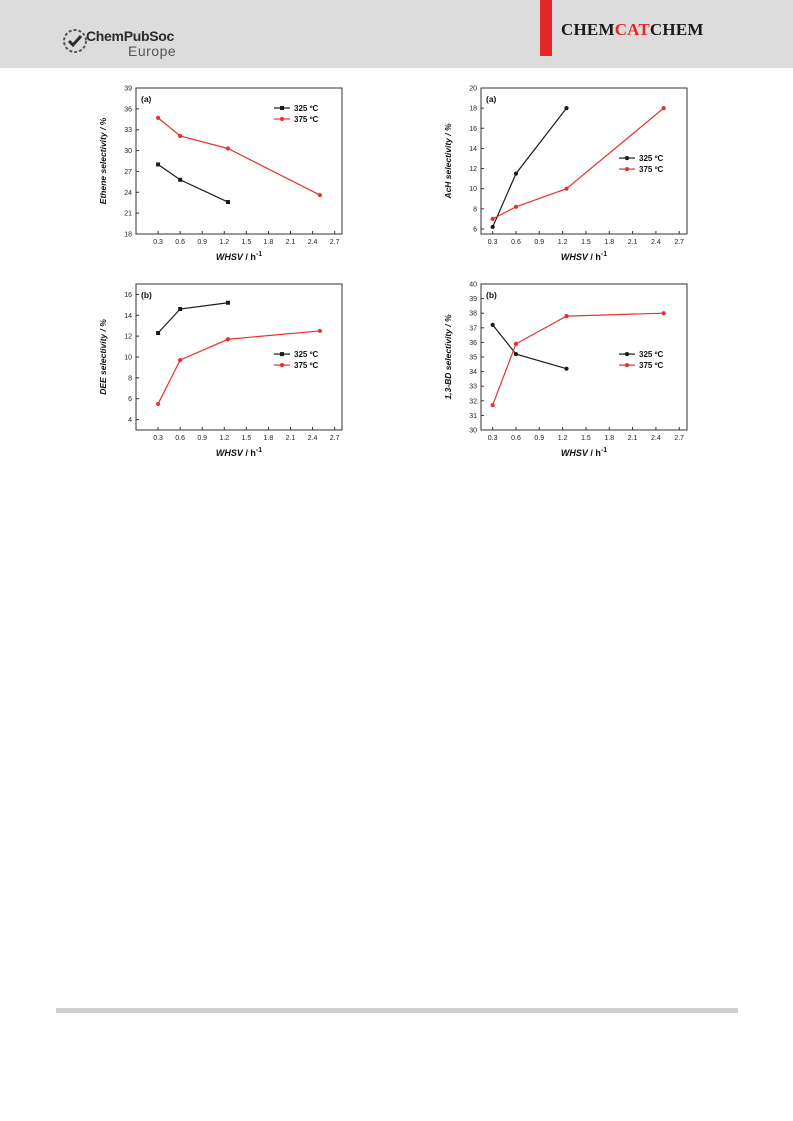 The width and height of the screenshot is (793, 1121). What do you see at coordinates (128, 172) in the screenshot?
I see `y-tick-label: 27` at bounding box center [128, 172].